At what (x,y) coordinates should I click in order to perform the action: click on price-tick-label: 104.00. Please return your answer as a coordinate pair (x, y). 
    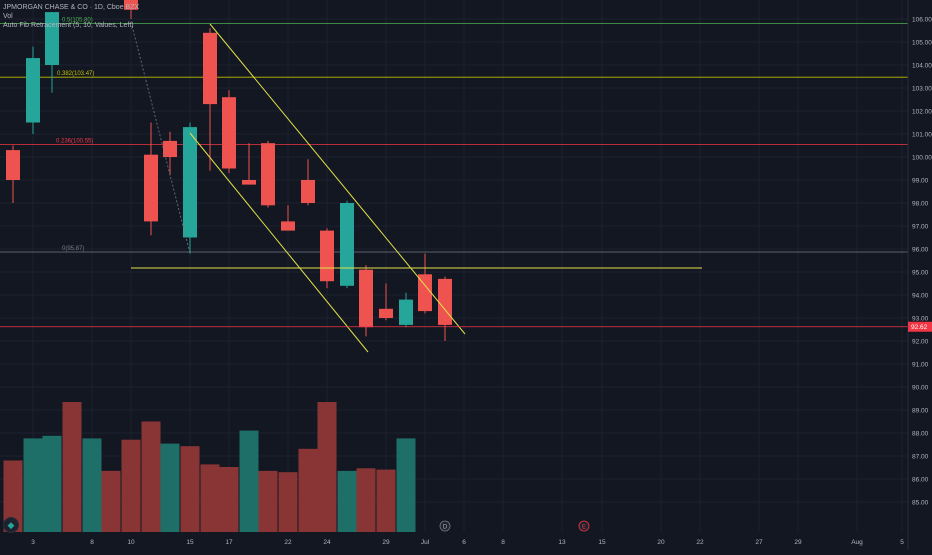
    Looking at the image, I should click on (922, 66).